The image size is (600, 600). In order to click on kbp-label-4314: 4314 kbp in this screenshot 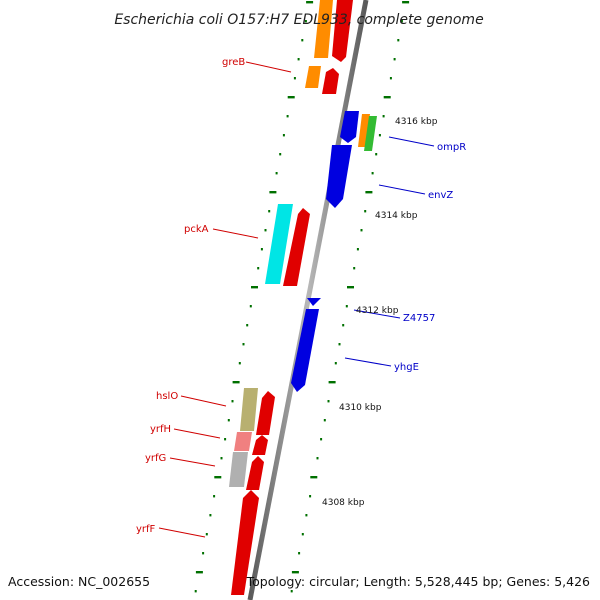, I will do `click(396, 216)`.